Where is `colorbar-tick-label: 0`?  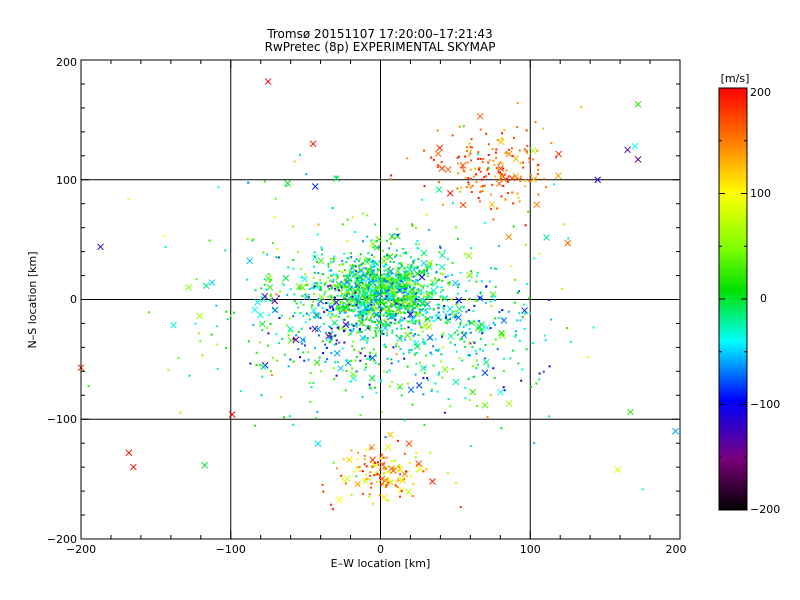 colorbar-tick-label: 0 is located at coordinates (763, 298).